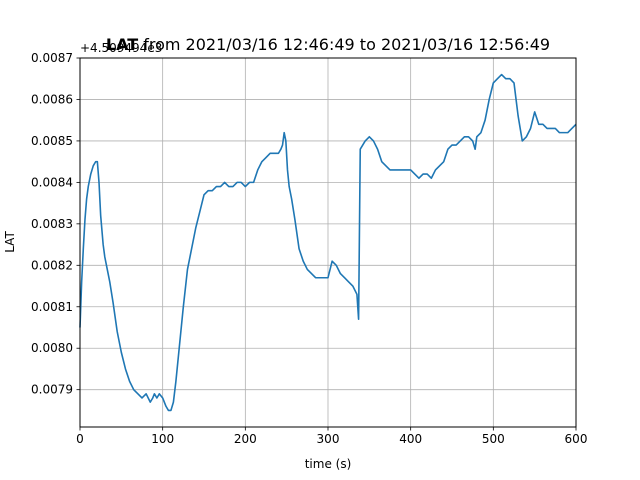 The height and width of the screenshot is (480, 640). What do you see at coordinates (52, 99) in the screenshot?
I see `y-tick-label: 0.0086` at bounding box center [52, 99].